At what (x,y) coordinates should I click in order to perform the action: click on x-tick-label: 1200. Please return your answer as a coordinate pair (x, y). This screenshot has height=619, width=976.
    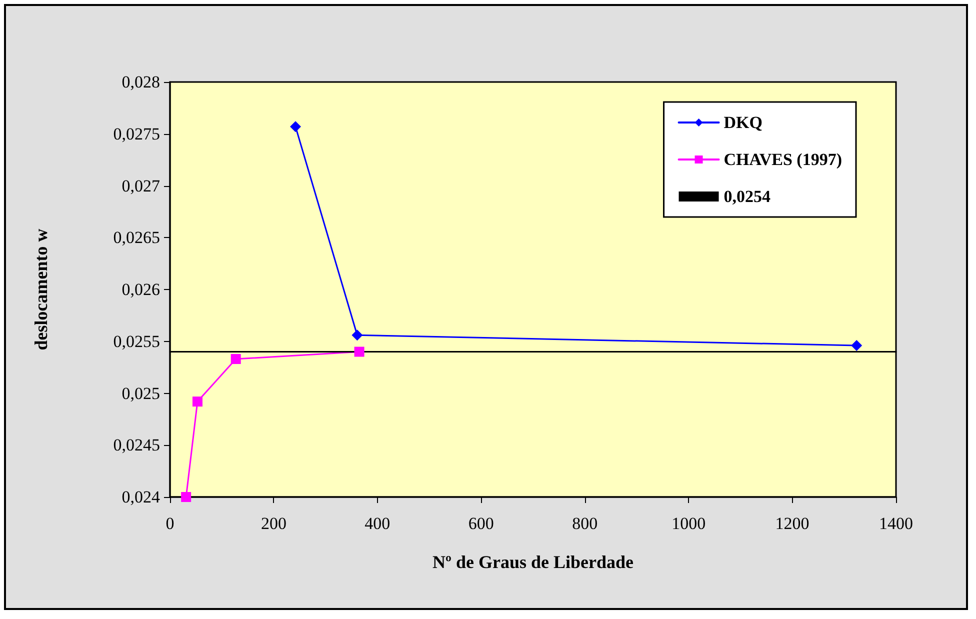
    Looking at the image, I should click on (792, 523).